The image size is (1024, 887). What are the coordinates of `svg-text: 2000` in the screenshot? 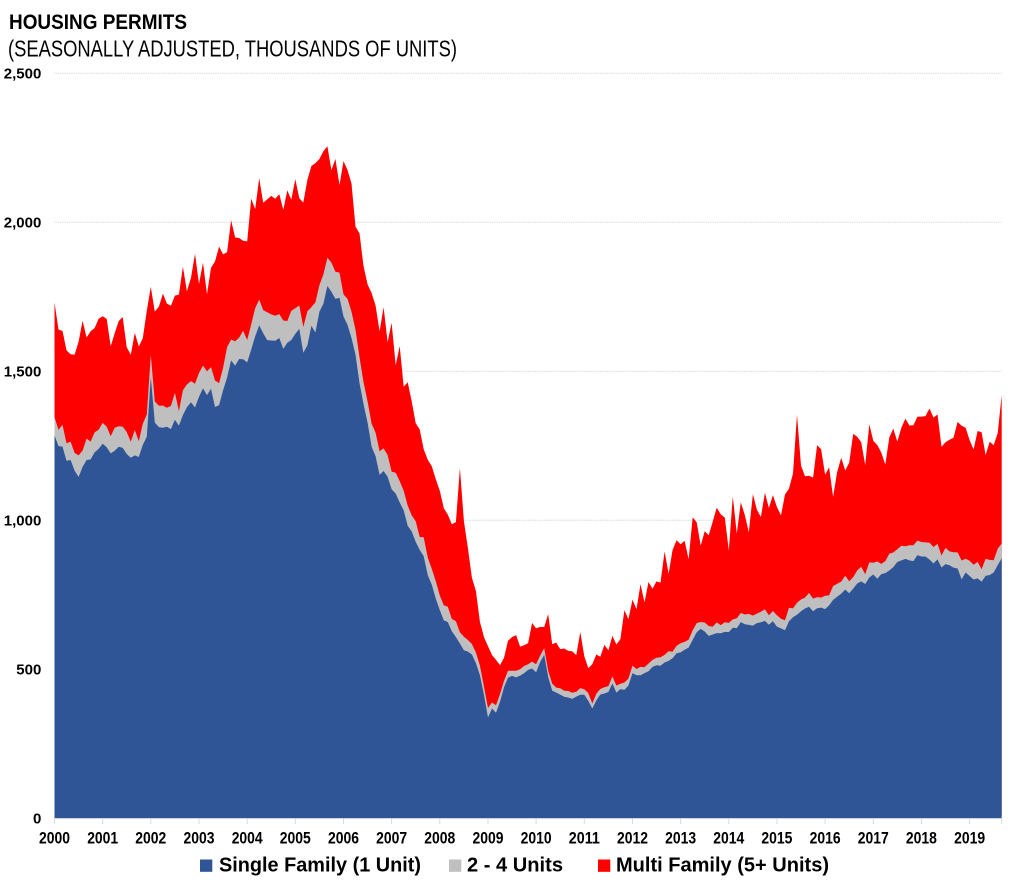 It's located at (54, 839).